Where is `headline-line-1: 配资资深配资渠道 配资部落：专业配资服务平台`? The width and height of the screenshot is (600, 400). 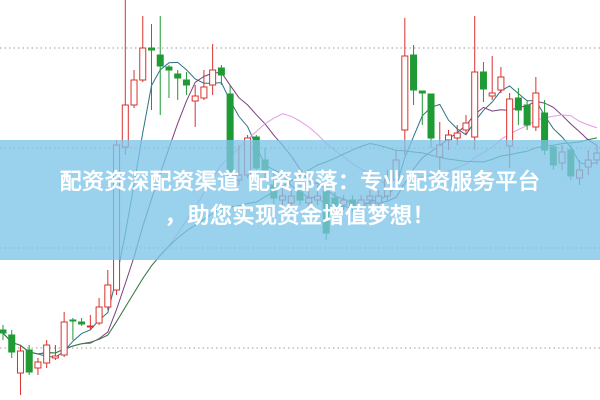 headline-line-1: 配资资深配资渠道 配资部落：专业配资服务平台 is located at coordinates (300, 182).